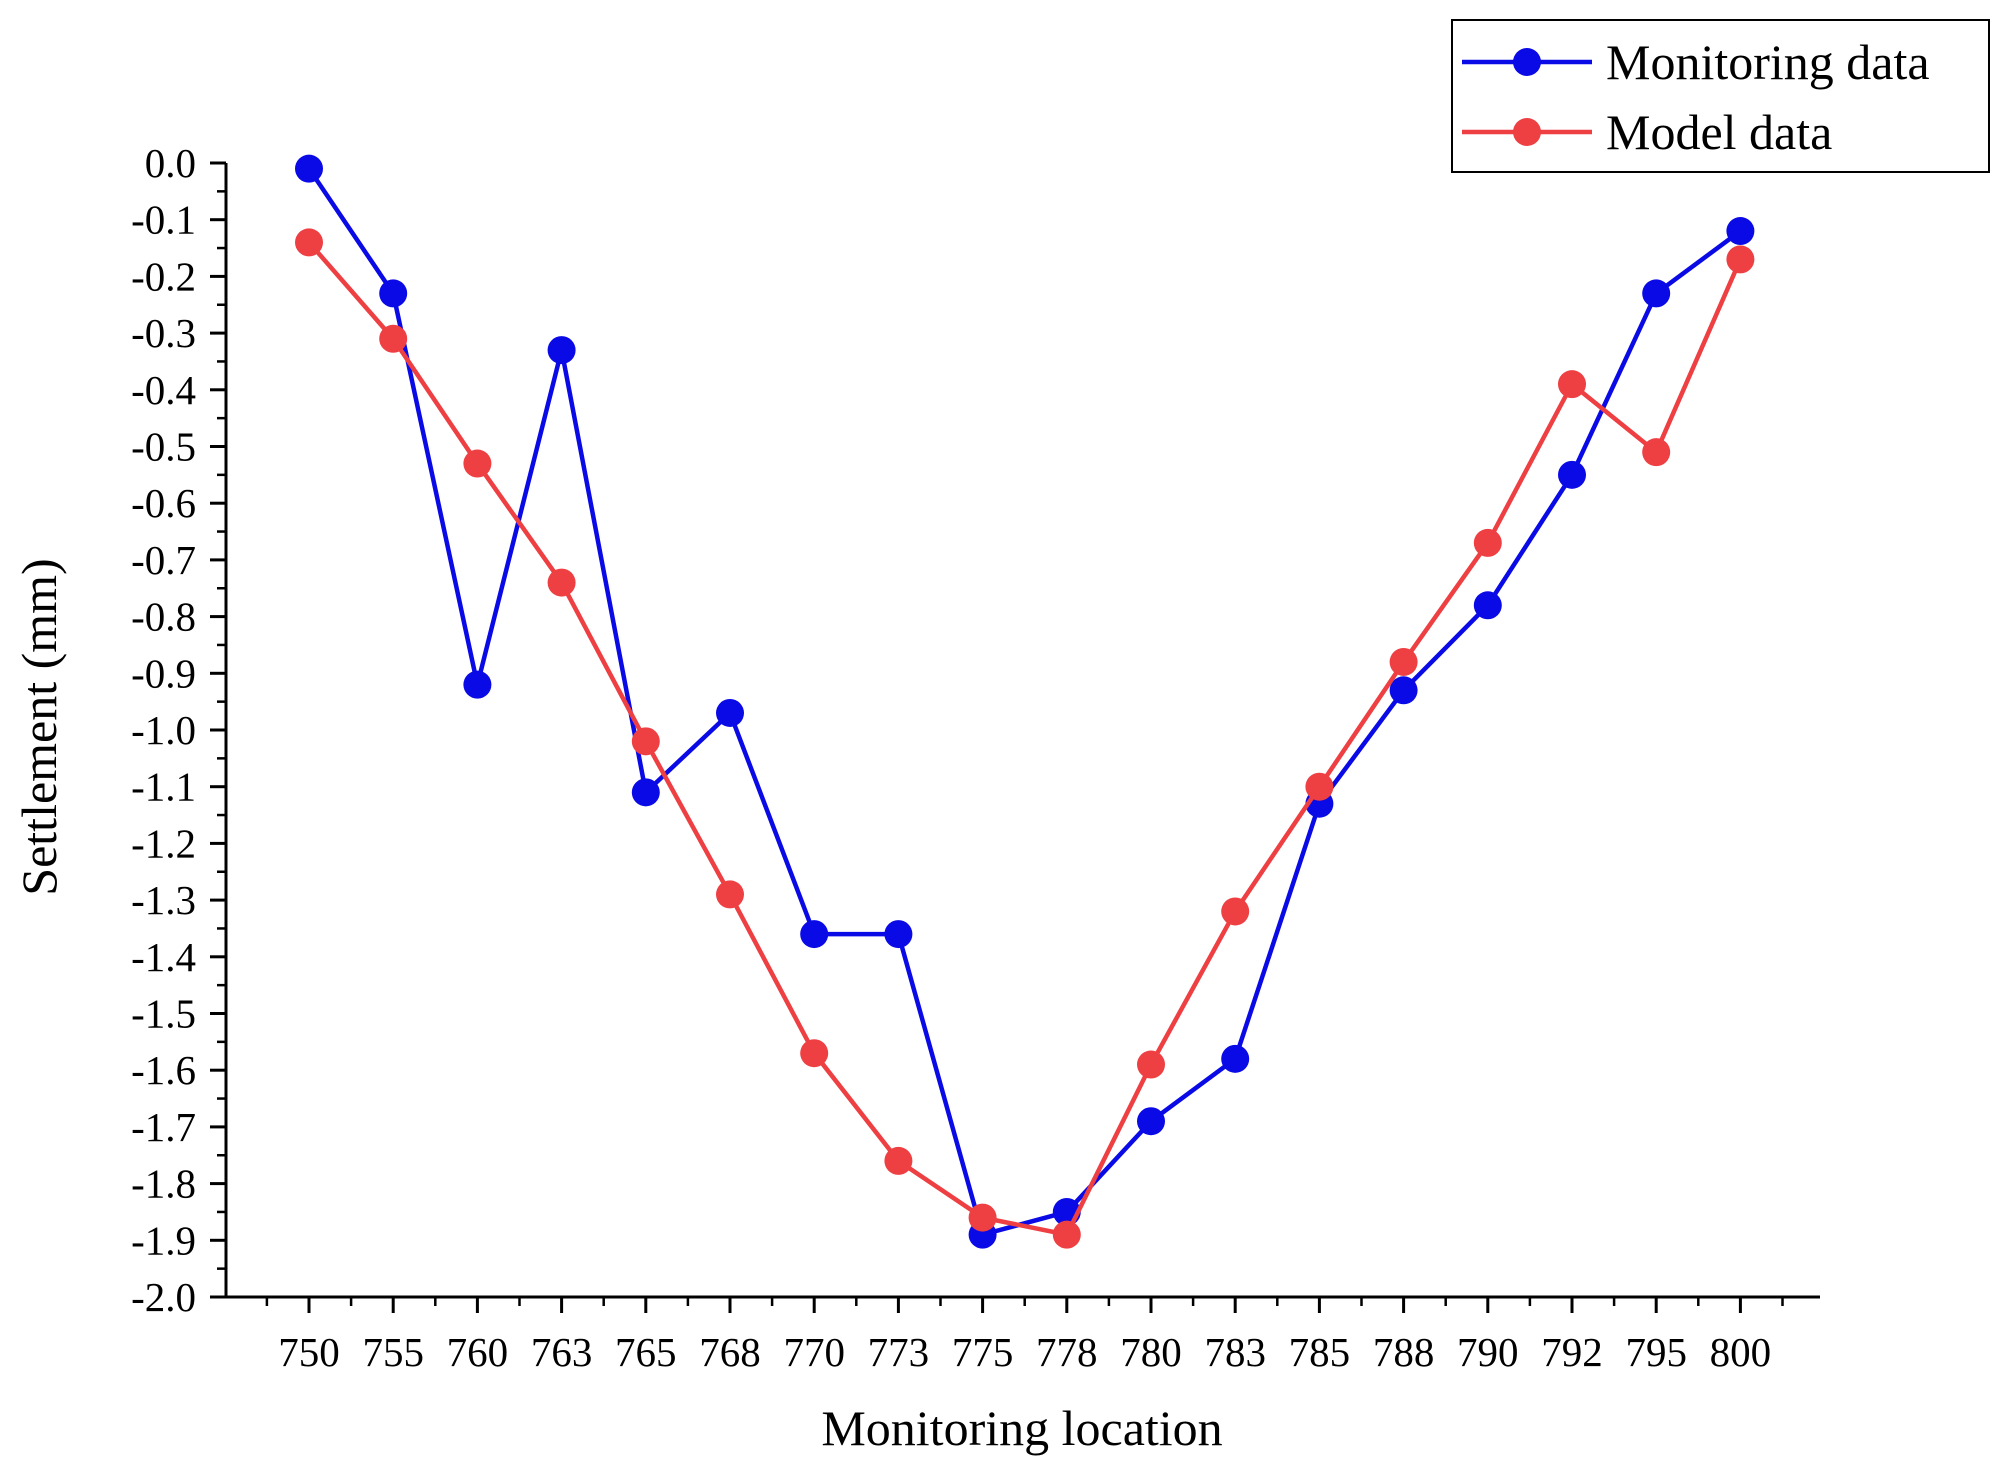 Image resolution: width=2001 pixels, height=1477 pixels. Describe the element at coordinates (899, 1352) in the screenshot. I see `x-tick-label: 773` at that location.